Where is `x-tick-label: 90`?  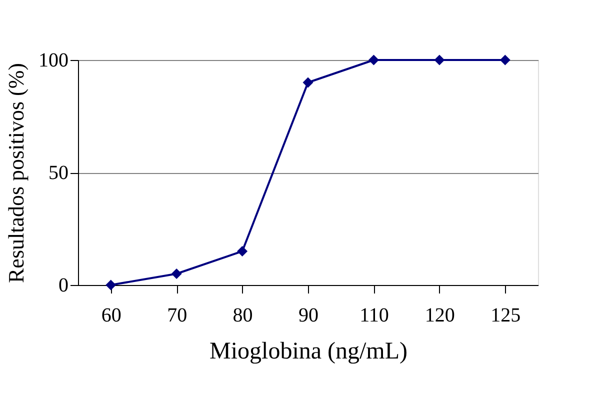 x-tick-label: 90 is located at coordinates (308, 315).